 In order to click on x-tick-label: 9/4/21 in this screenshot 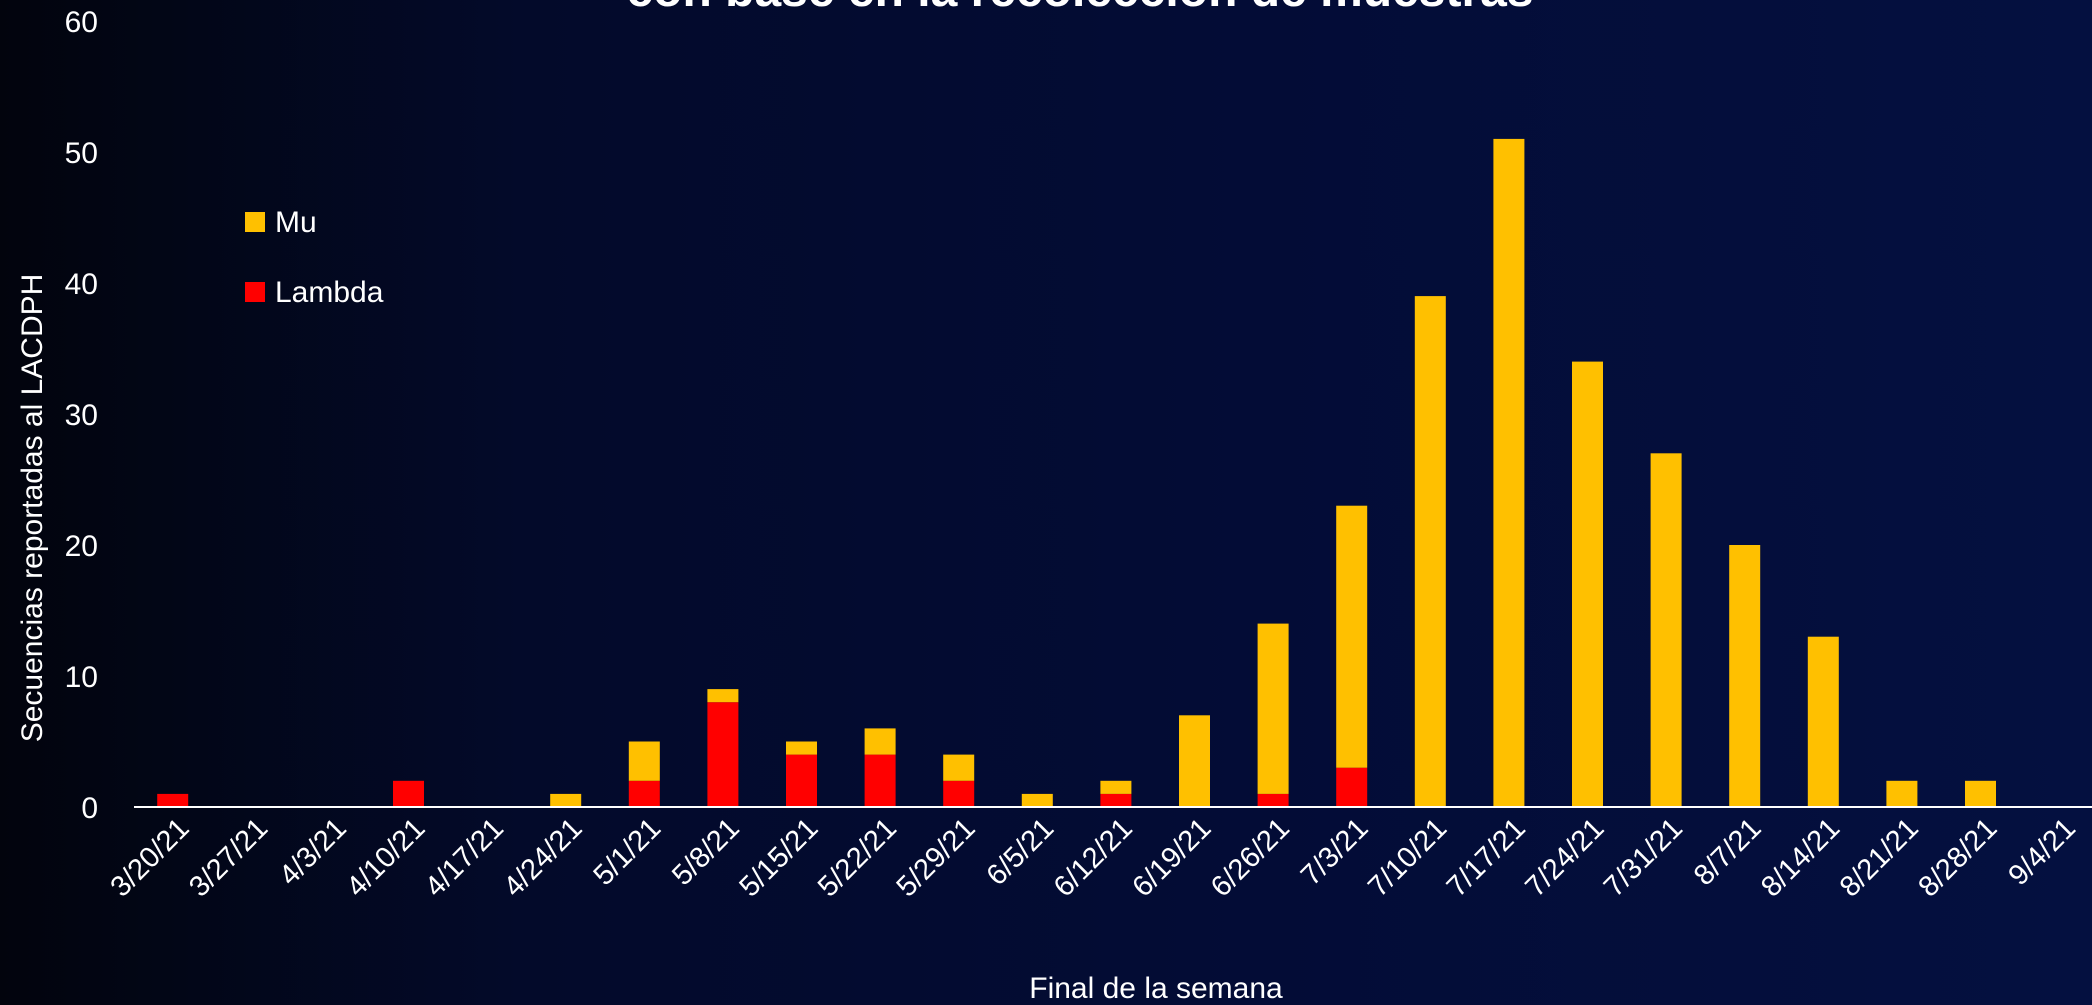, I will do `click(2042, 852)`.